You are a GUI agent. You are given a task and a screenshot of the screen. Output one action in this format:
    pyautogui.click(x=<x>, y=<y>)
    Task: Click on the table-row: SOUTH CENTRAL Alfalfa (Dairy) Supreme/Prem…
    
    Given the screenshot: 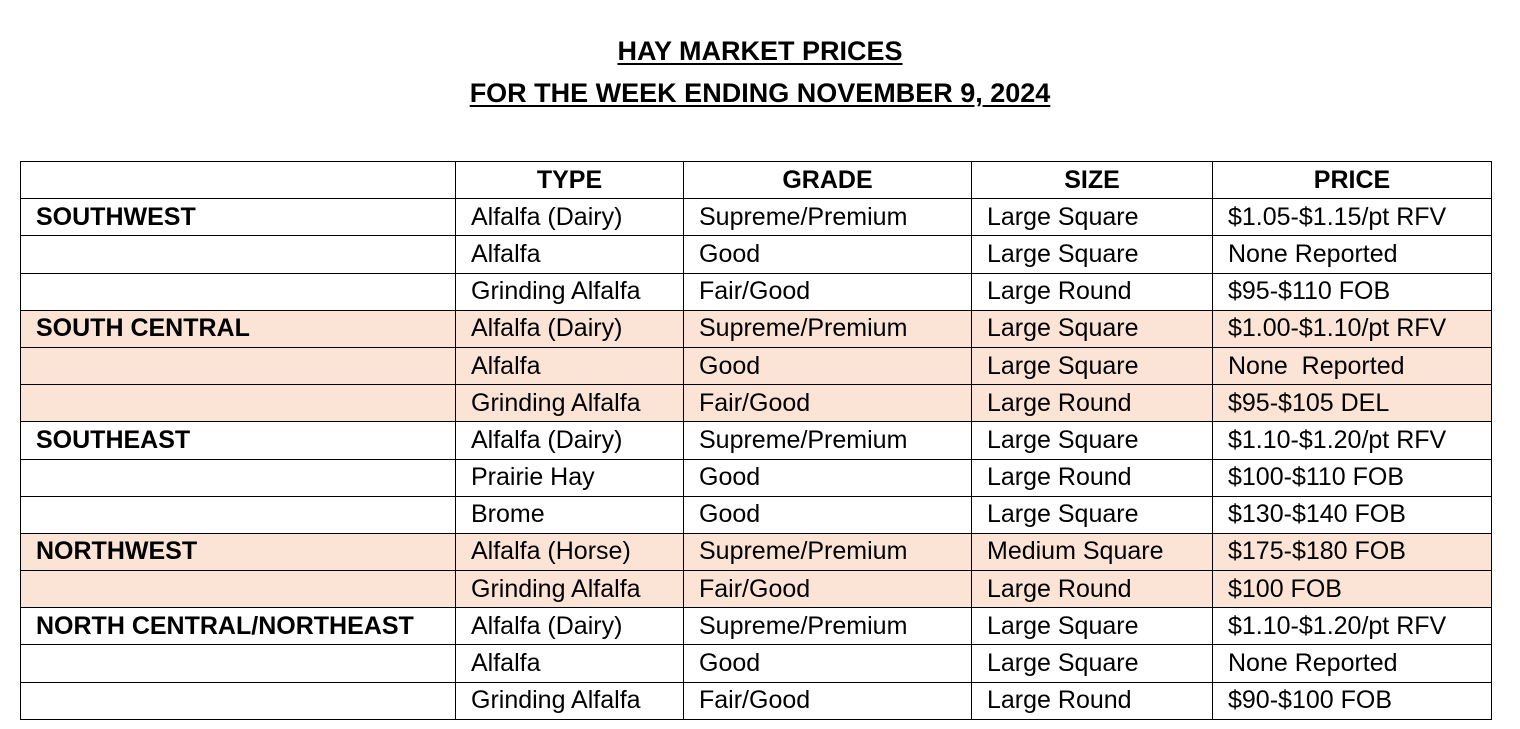 What is the action you would take?
    pyautogui.click(x=756, y=328)
    